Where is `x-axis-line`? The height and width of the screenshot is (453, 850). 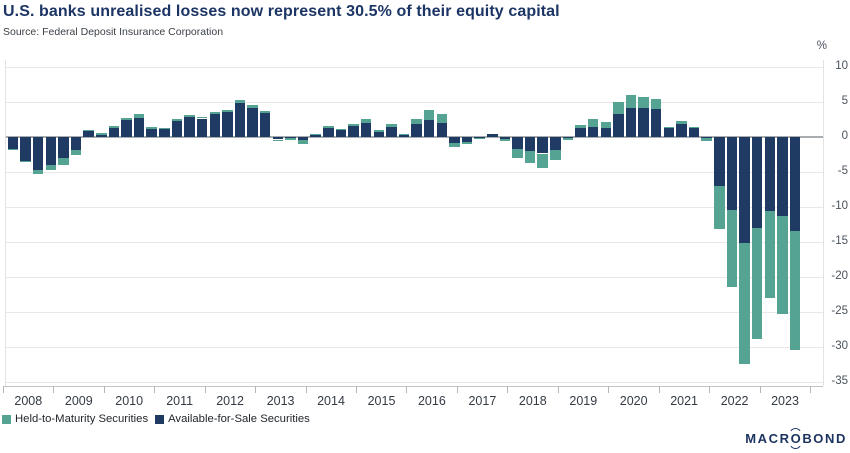
x-axis-line is located at coordinates (412, 386).